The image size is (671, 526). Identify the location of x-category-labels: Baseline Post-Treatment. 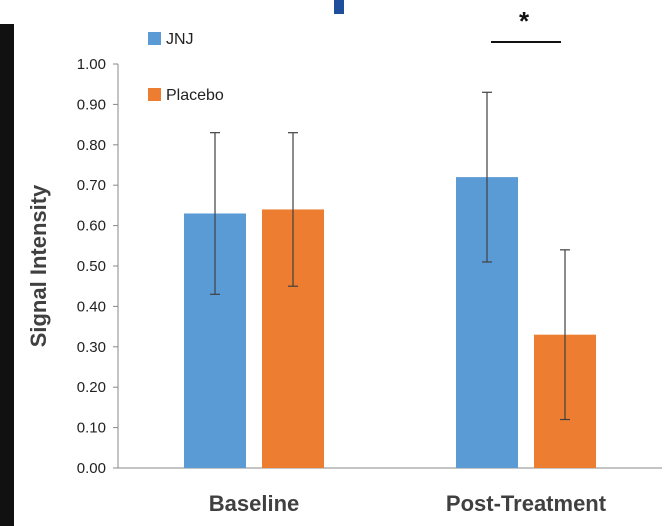
(408, 503).